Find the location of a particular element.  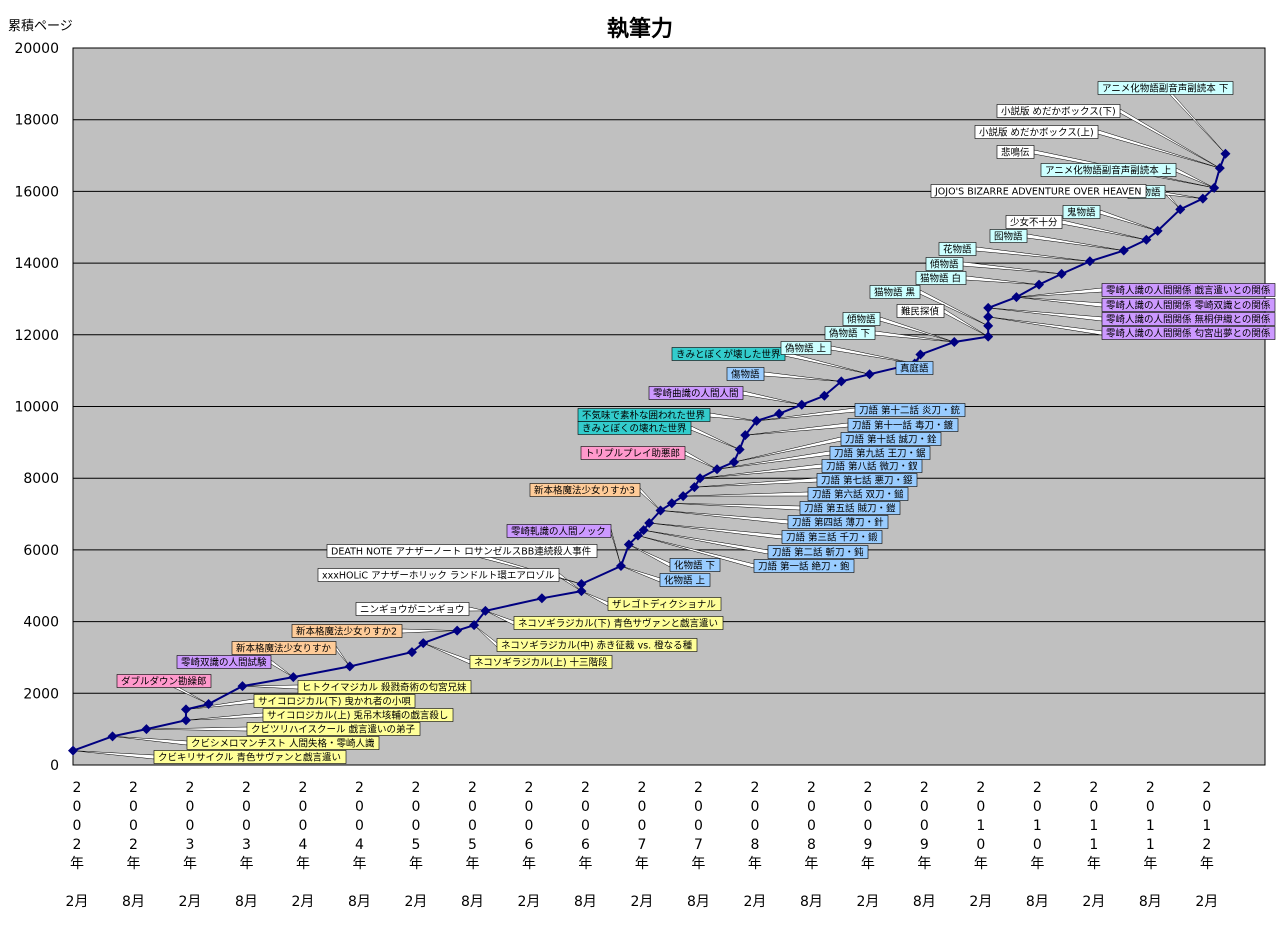

svg-text: 花物語 is located at coordinates (957, 250).